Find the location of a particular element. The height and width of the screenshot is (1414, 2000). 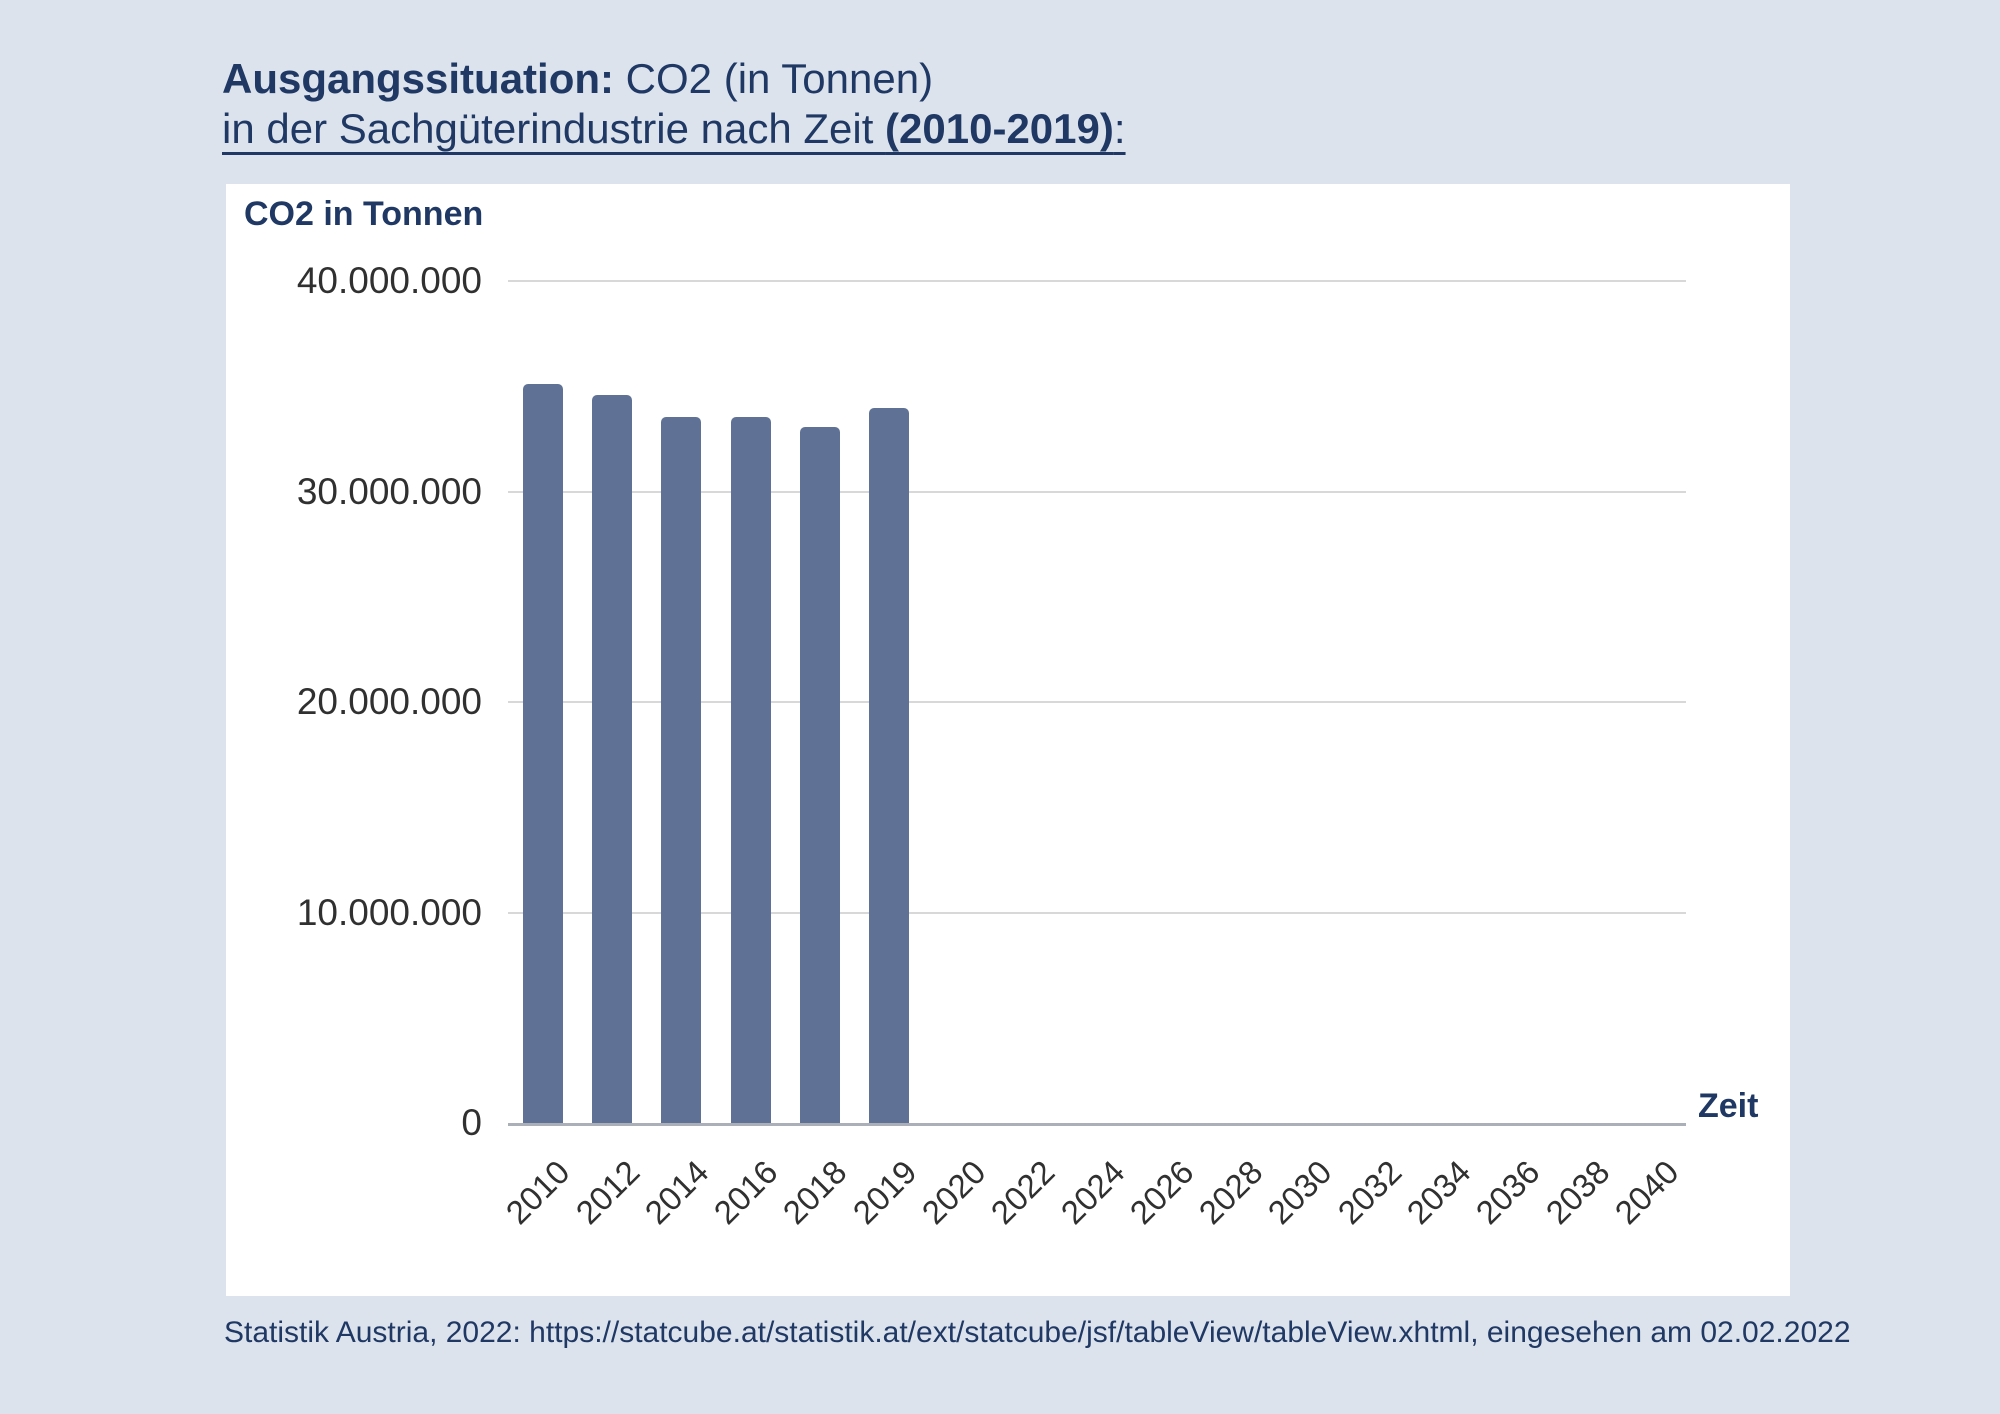

x-tick-label: 2036 is located at coordinates (1507, 1192).